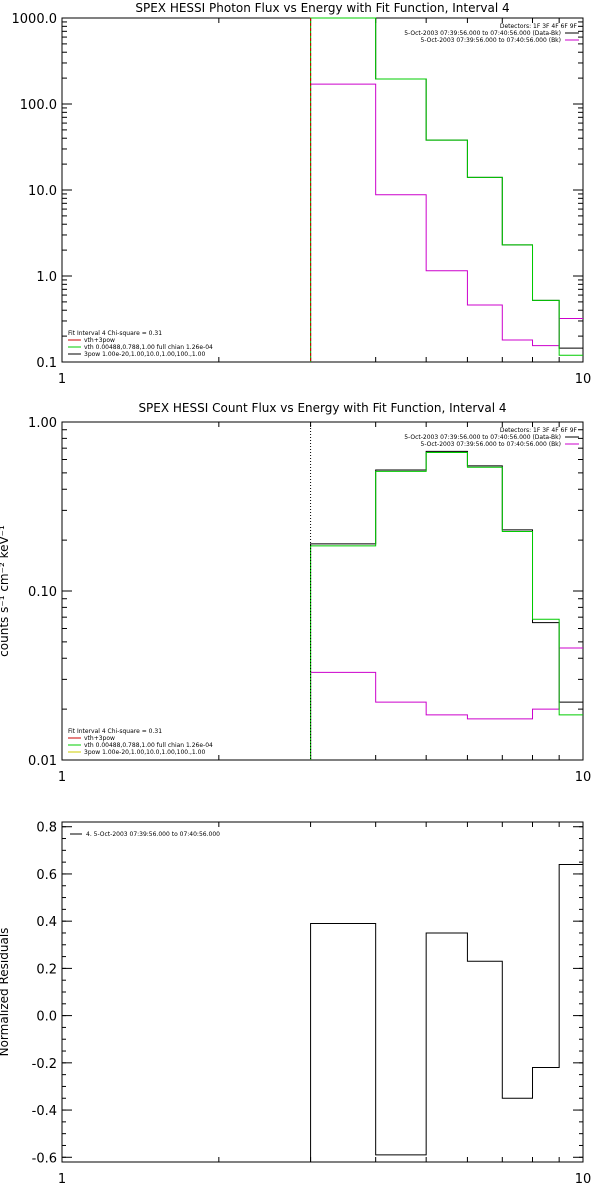  I want to click on y-tick-label: 1.0, so click(46, 277).